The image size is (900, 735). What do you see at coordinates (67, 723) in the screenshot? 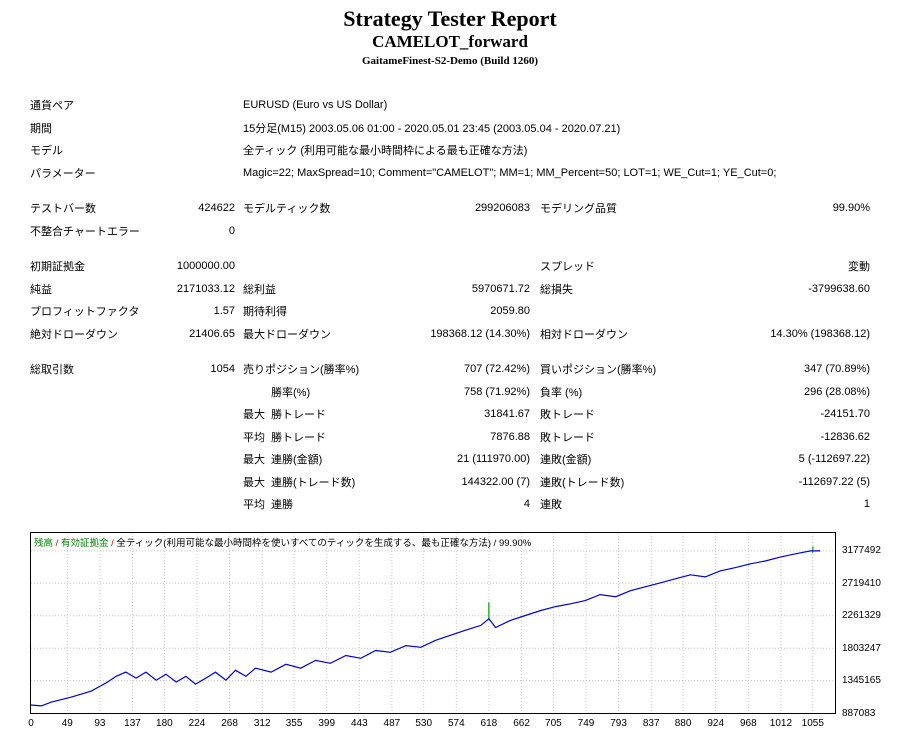
I see `x-axis-label: 49` at bounding box center [67, 723].